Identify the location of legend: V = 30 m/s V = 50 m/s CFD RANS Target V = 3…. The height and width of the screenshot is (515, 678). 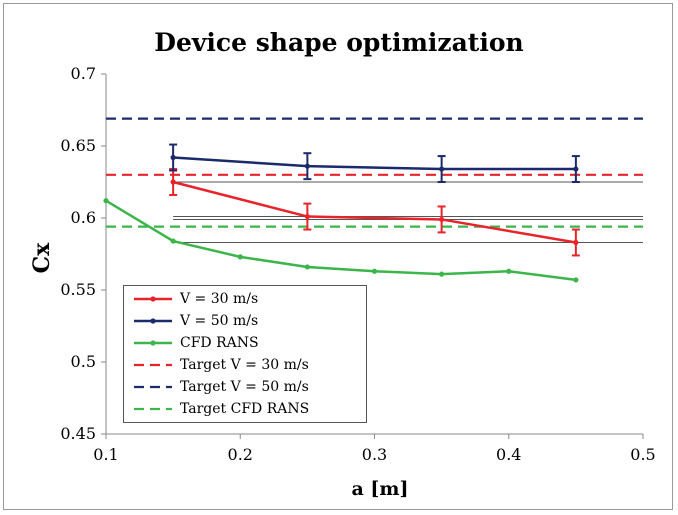
(245, 354).